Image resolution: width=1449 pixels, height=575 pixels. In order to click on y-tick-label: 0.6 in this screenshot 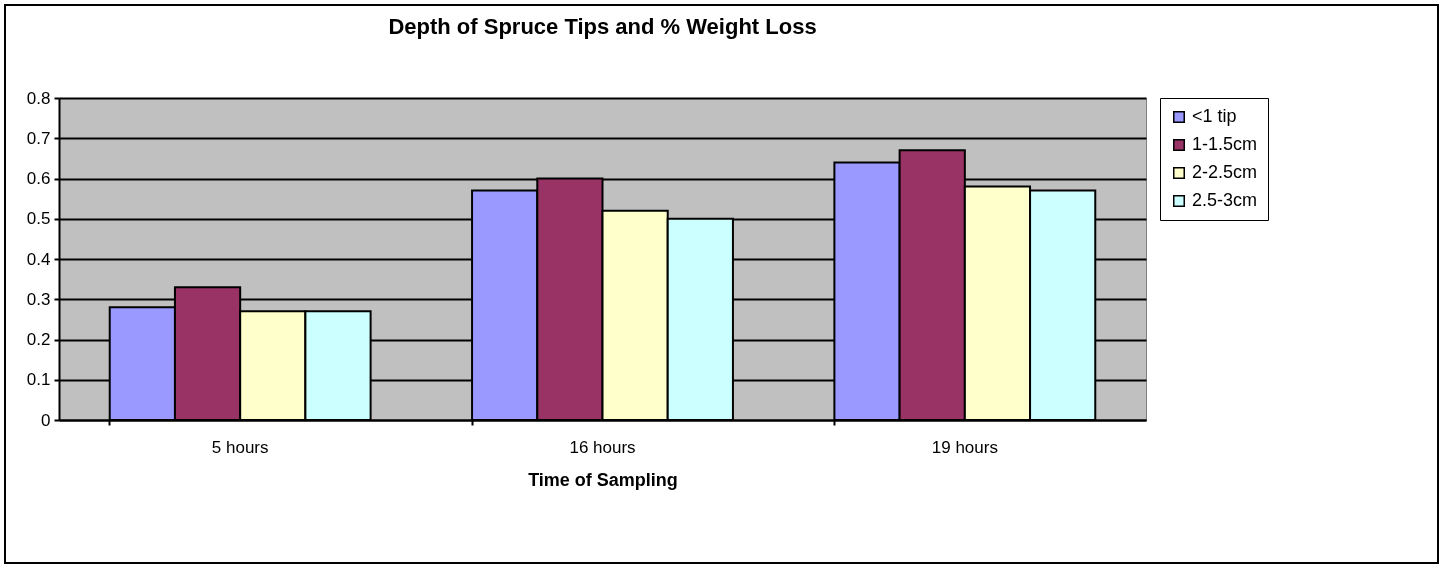, I will do `click(38, 178)`.